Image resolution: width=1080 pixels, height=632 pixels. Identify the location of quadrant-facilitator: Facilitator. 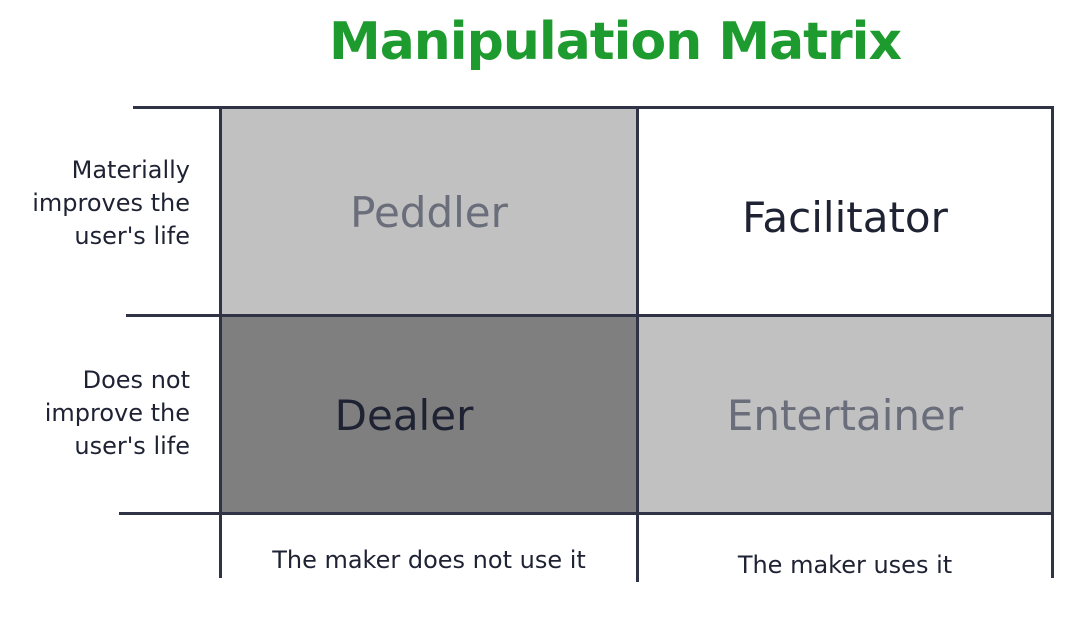
(845, 212).